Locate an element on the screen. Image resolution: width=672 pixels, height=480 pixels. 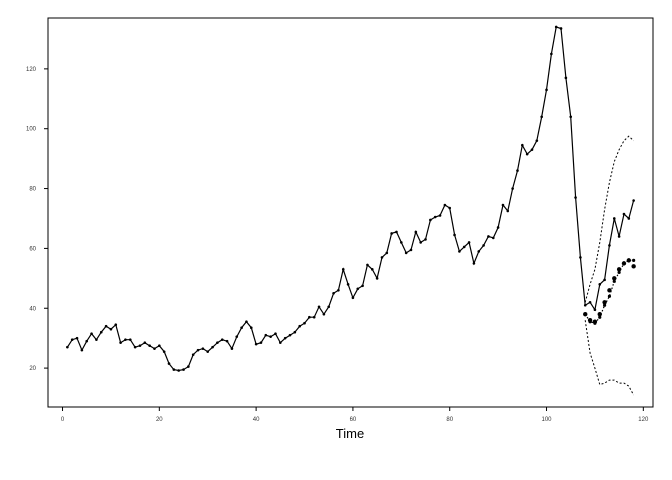
x-tick-label: 120 is located at coordinates (643, 420).